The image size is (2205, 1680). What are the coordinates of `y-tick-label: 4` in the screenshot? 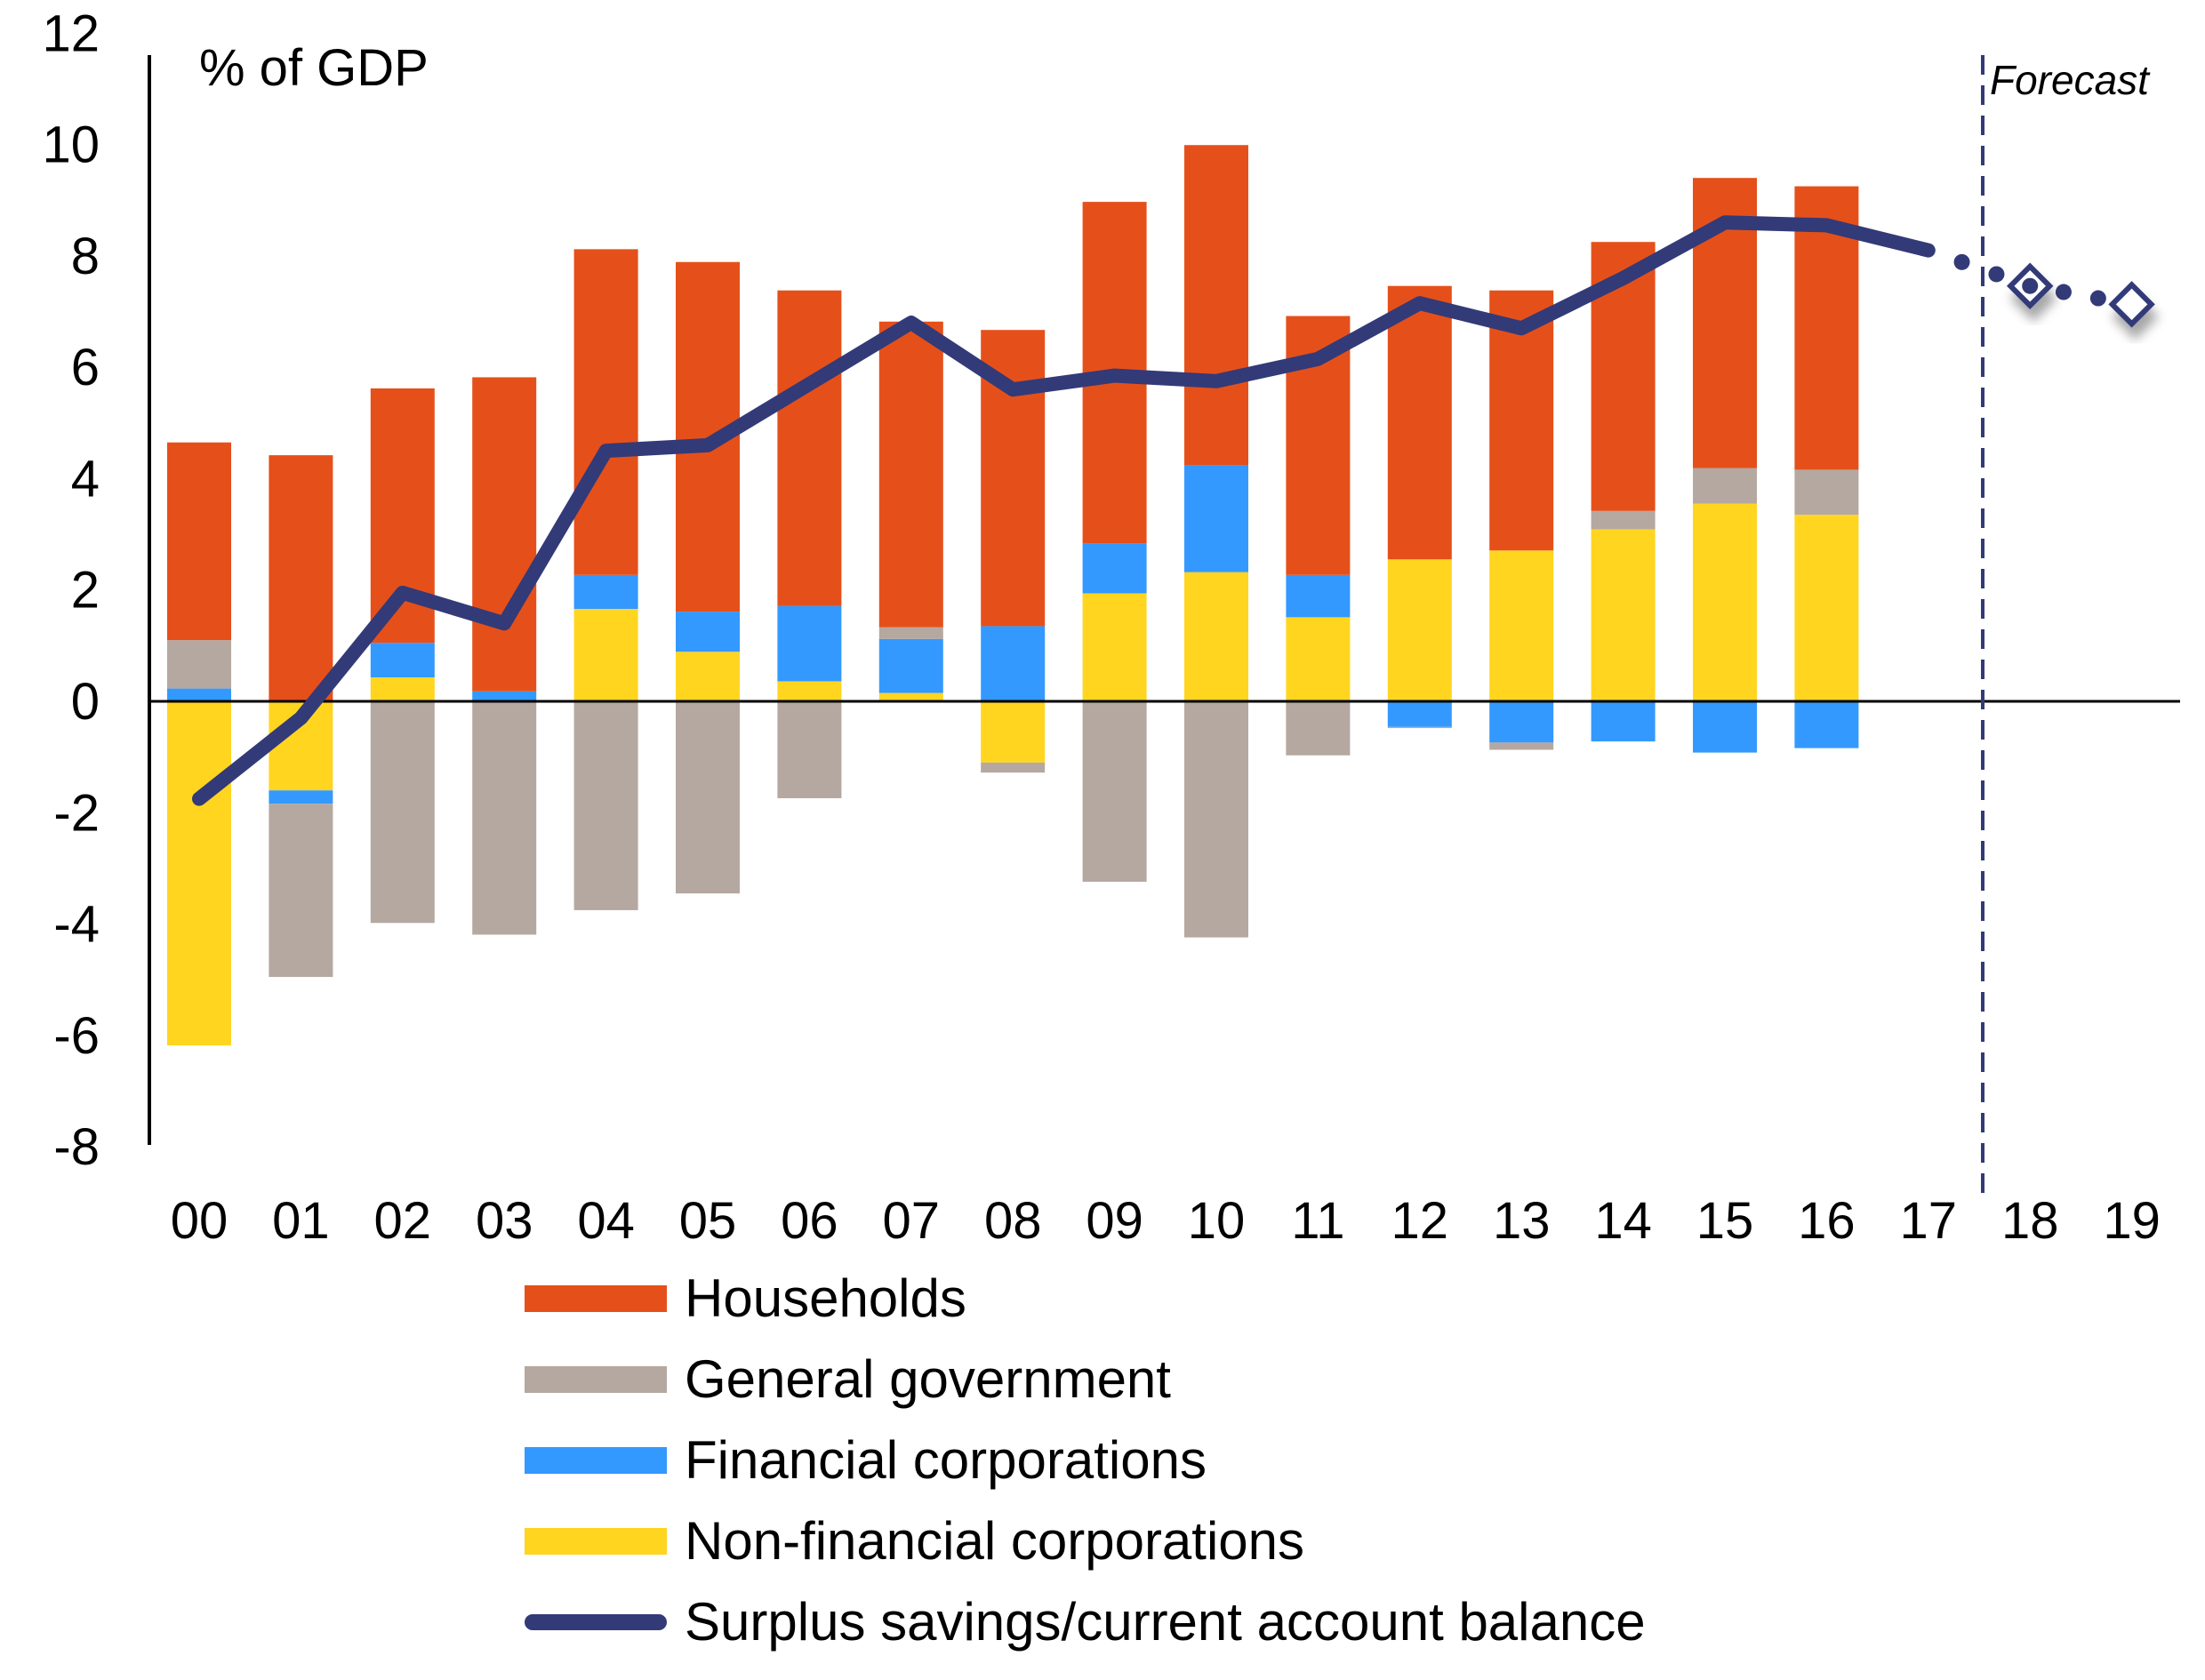 It's located at (86, 479).